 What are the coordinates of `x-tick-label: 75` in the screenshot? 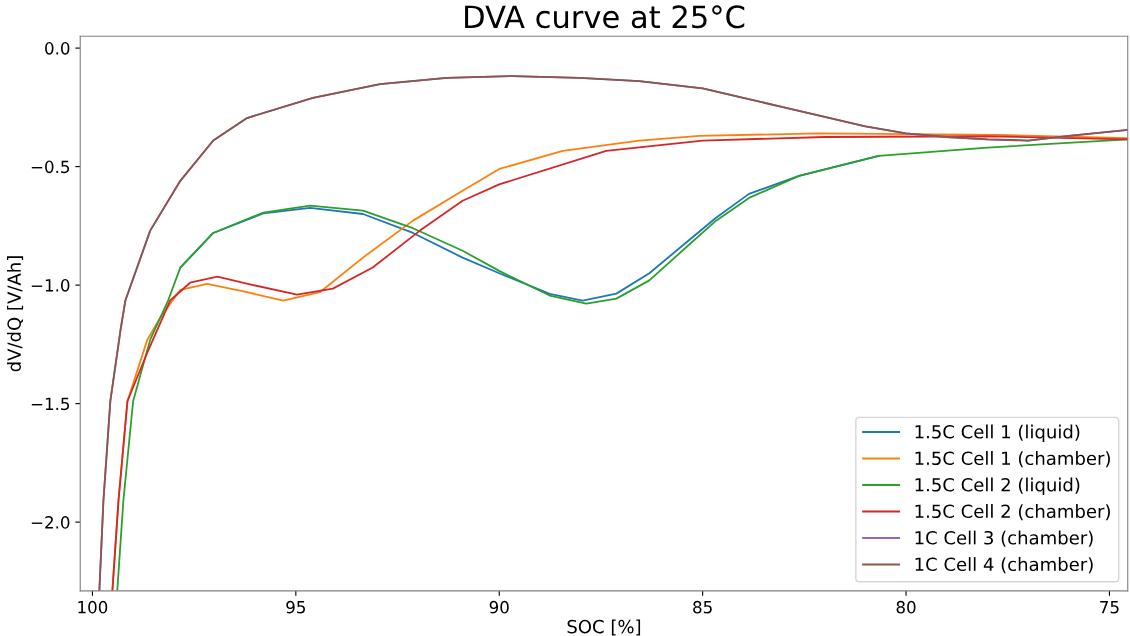 It's located at (1109, 607).